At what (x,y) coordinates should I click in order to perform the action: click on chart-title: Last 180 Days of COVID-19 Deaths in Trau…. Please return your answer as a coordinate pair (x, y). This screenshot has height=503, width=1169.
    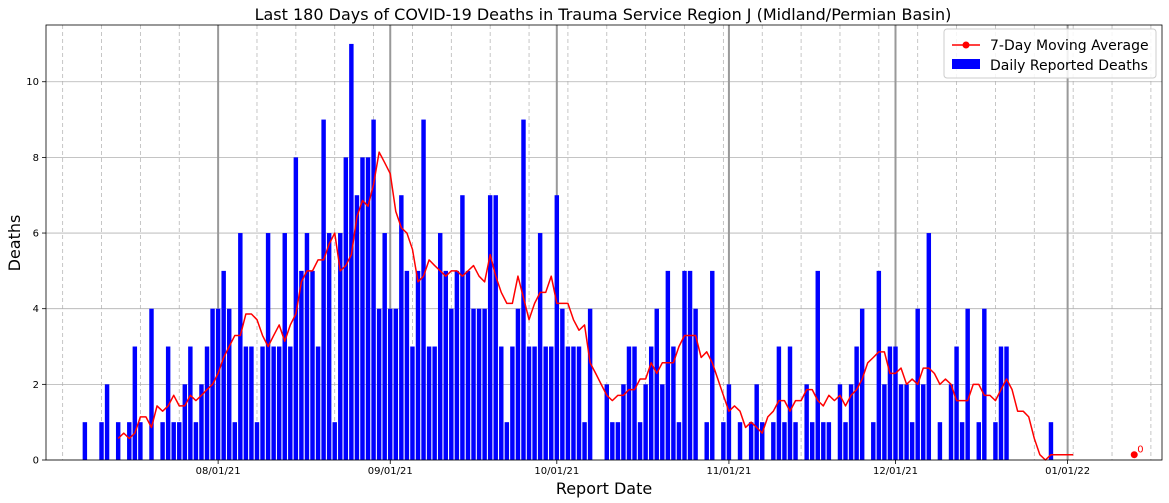
    Looking at the image, I should click on (603, 14).